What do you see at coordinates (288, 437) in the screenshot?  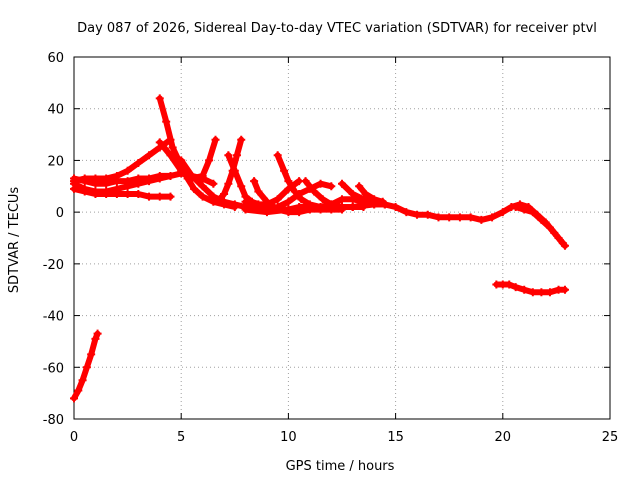 I see `x-tick-label: 10` at bounding box center [288, 437].